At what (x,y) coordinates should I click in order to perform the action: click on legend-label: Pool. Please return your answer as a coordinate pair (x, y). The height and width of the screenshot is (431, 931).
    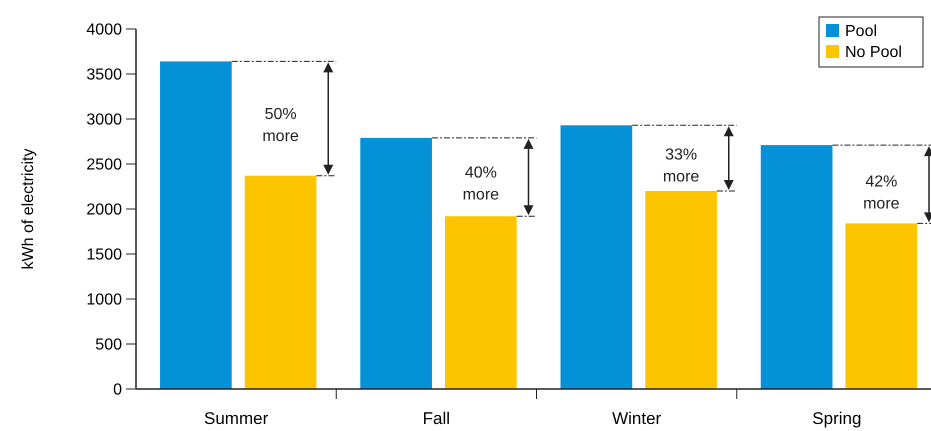
    Looking at the image, I should click on (861, 31).